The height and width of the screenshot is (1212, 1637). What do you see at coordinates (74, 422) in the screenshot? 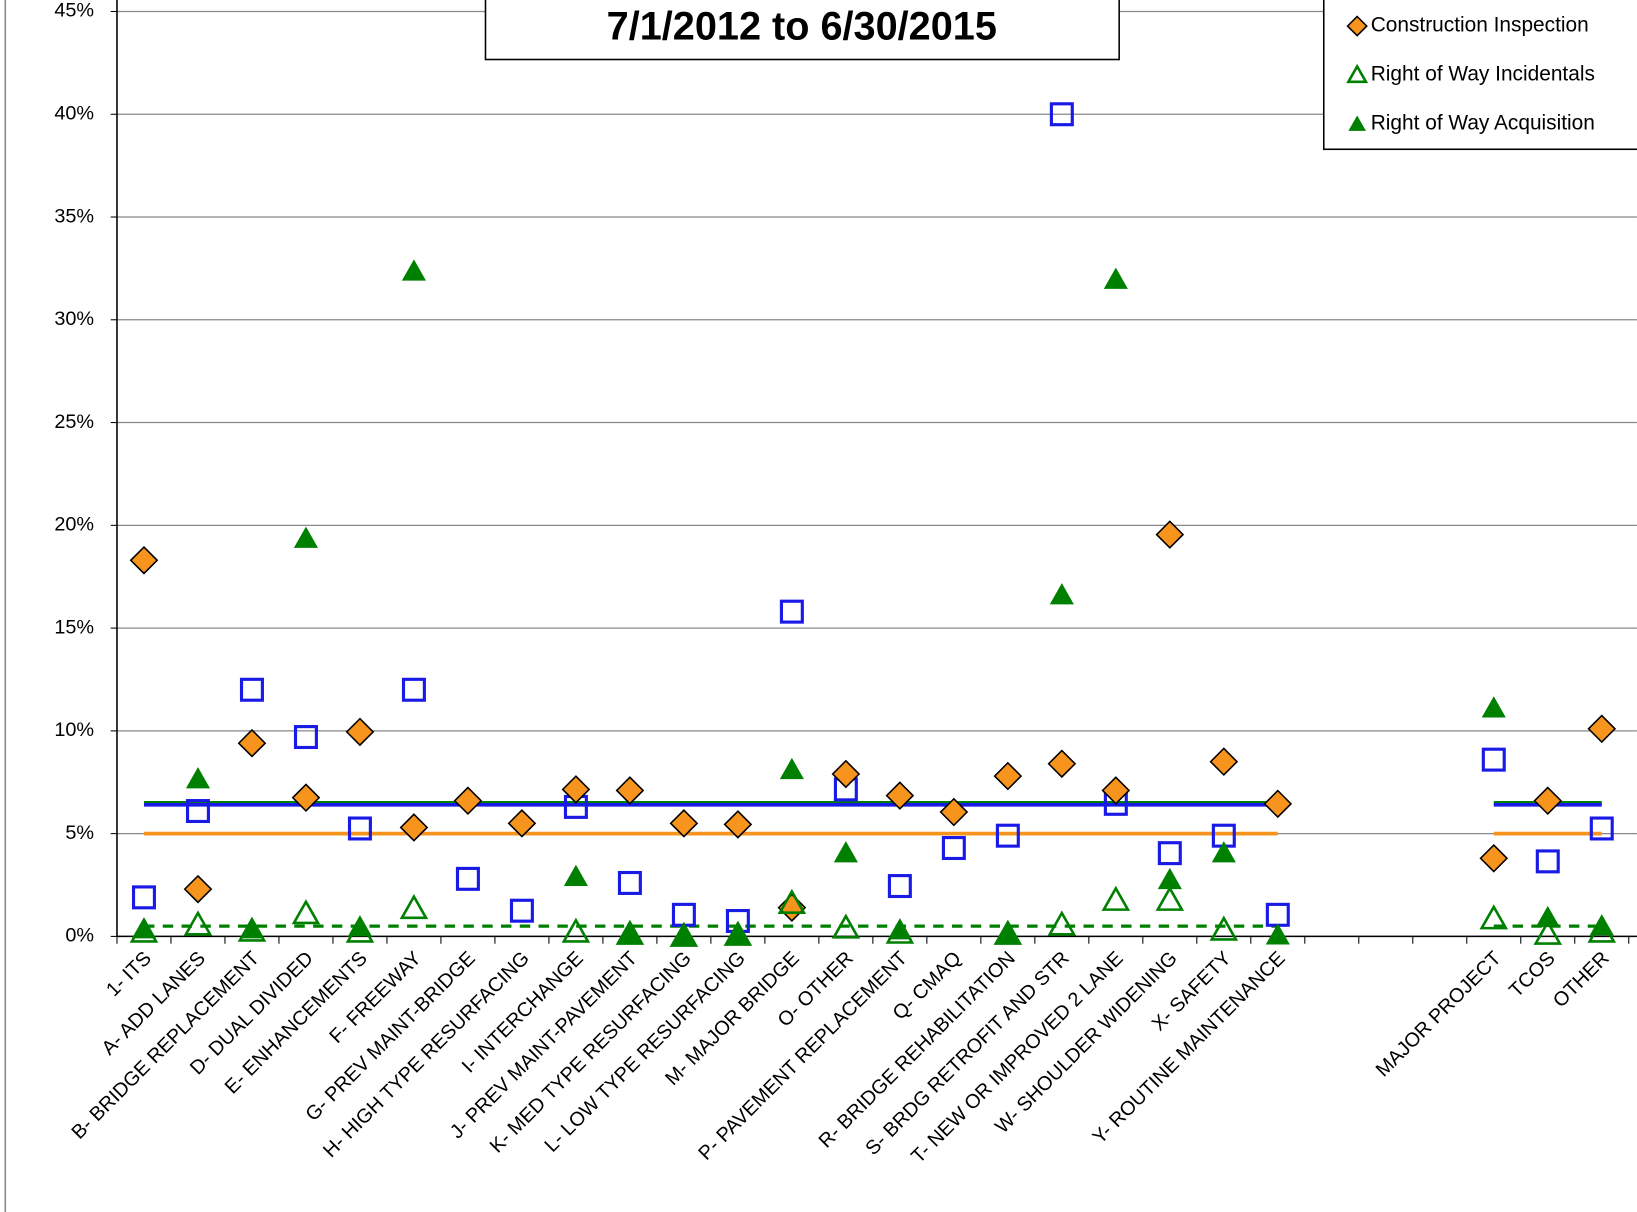
I see `y-tick-label: 25%` at bounding box center [74, 422].